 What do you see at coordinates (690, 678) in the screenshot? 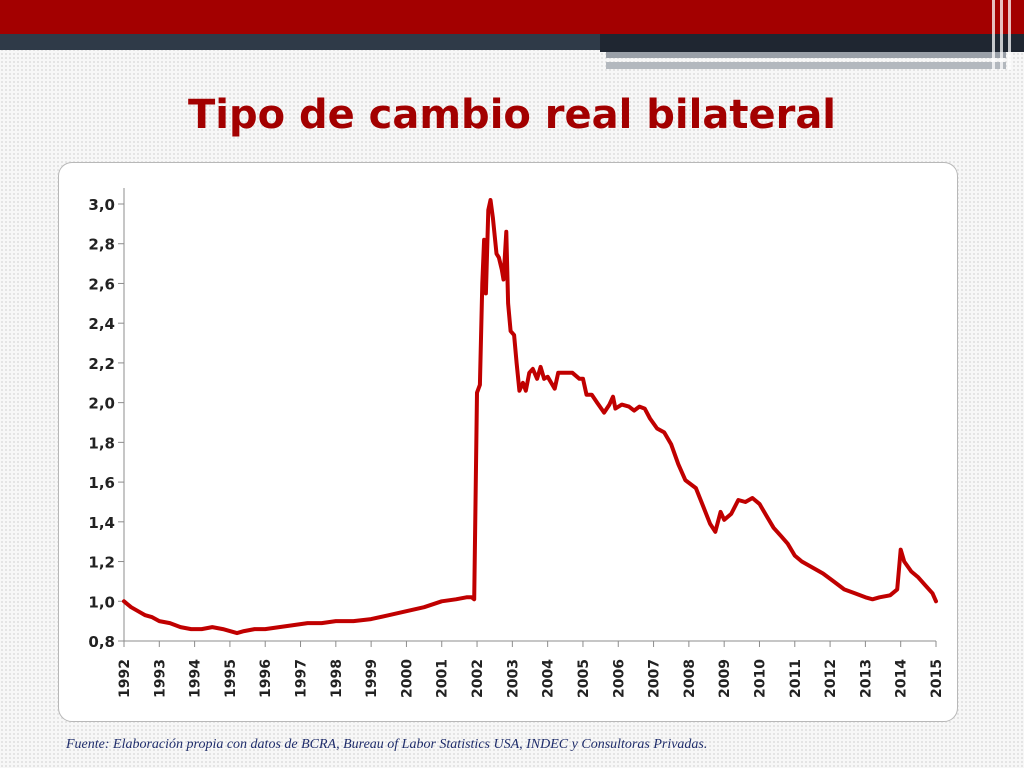
I see `x-tick-label: 2008` at bounding box center [690, 678].